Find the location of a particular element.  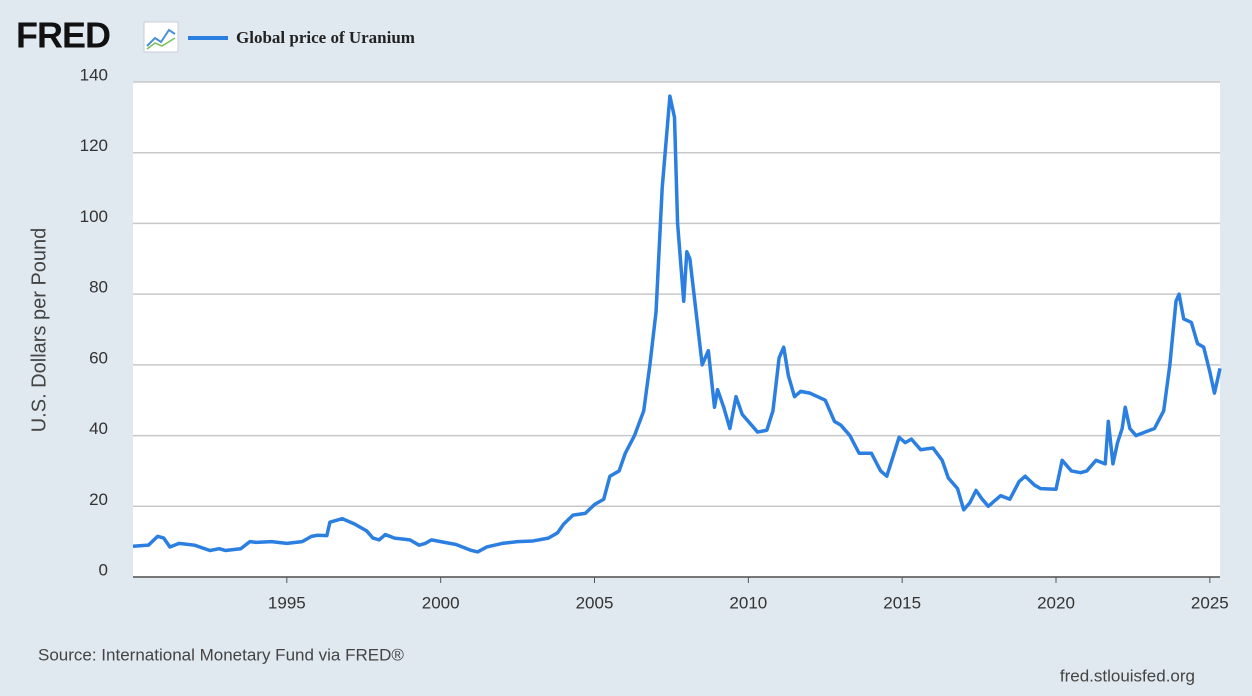

logo-icon is located at coordinates (161, 37).